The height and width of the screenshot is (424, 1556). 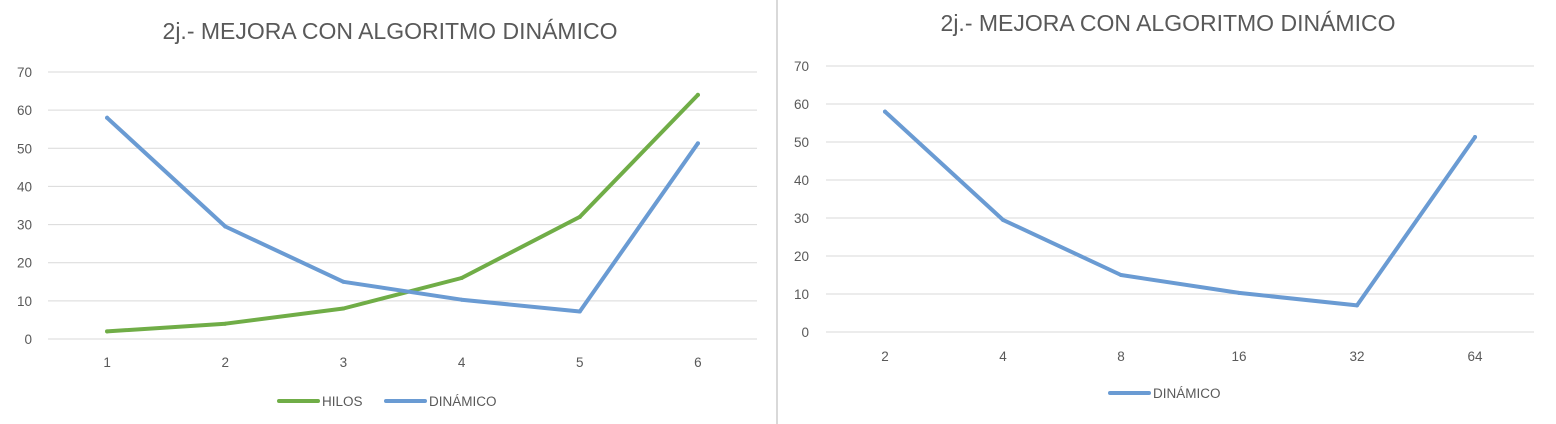 What do you see at coordinates (1475, 356) in the screenshot?
I see `x-tick-label: 64` at bounding box center [1475, 356].